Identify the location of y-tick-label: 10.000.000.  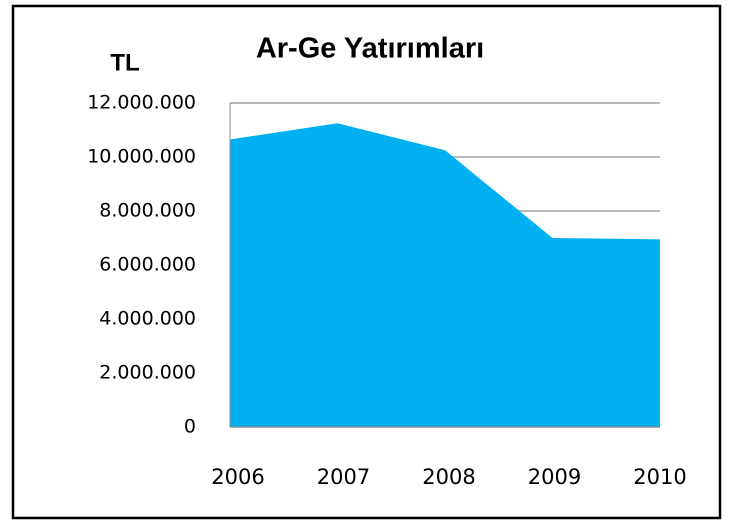
(141, 157).